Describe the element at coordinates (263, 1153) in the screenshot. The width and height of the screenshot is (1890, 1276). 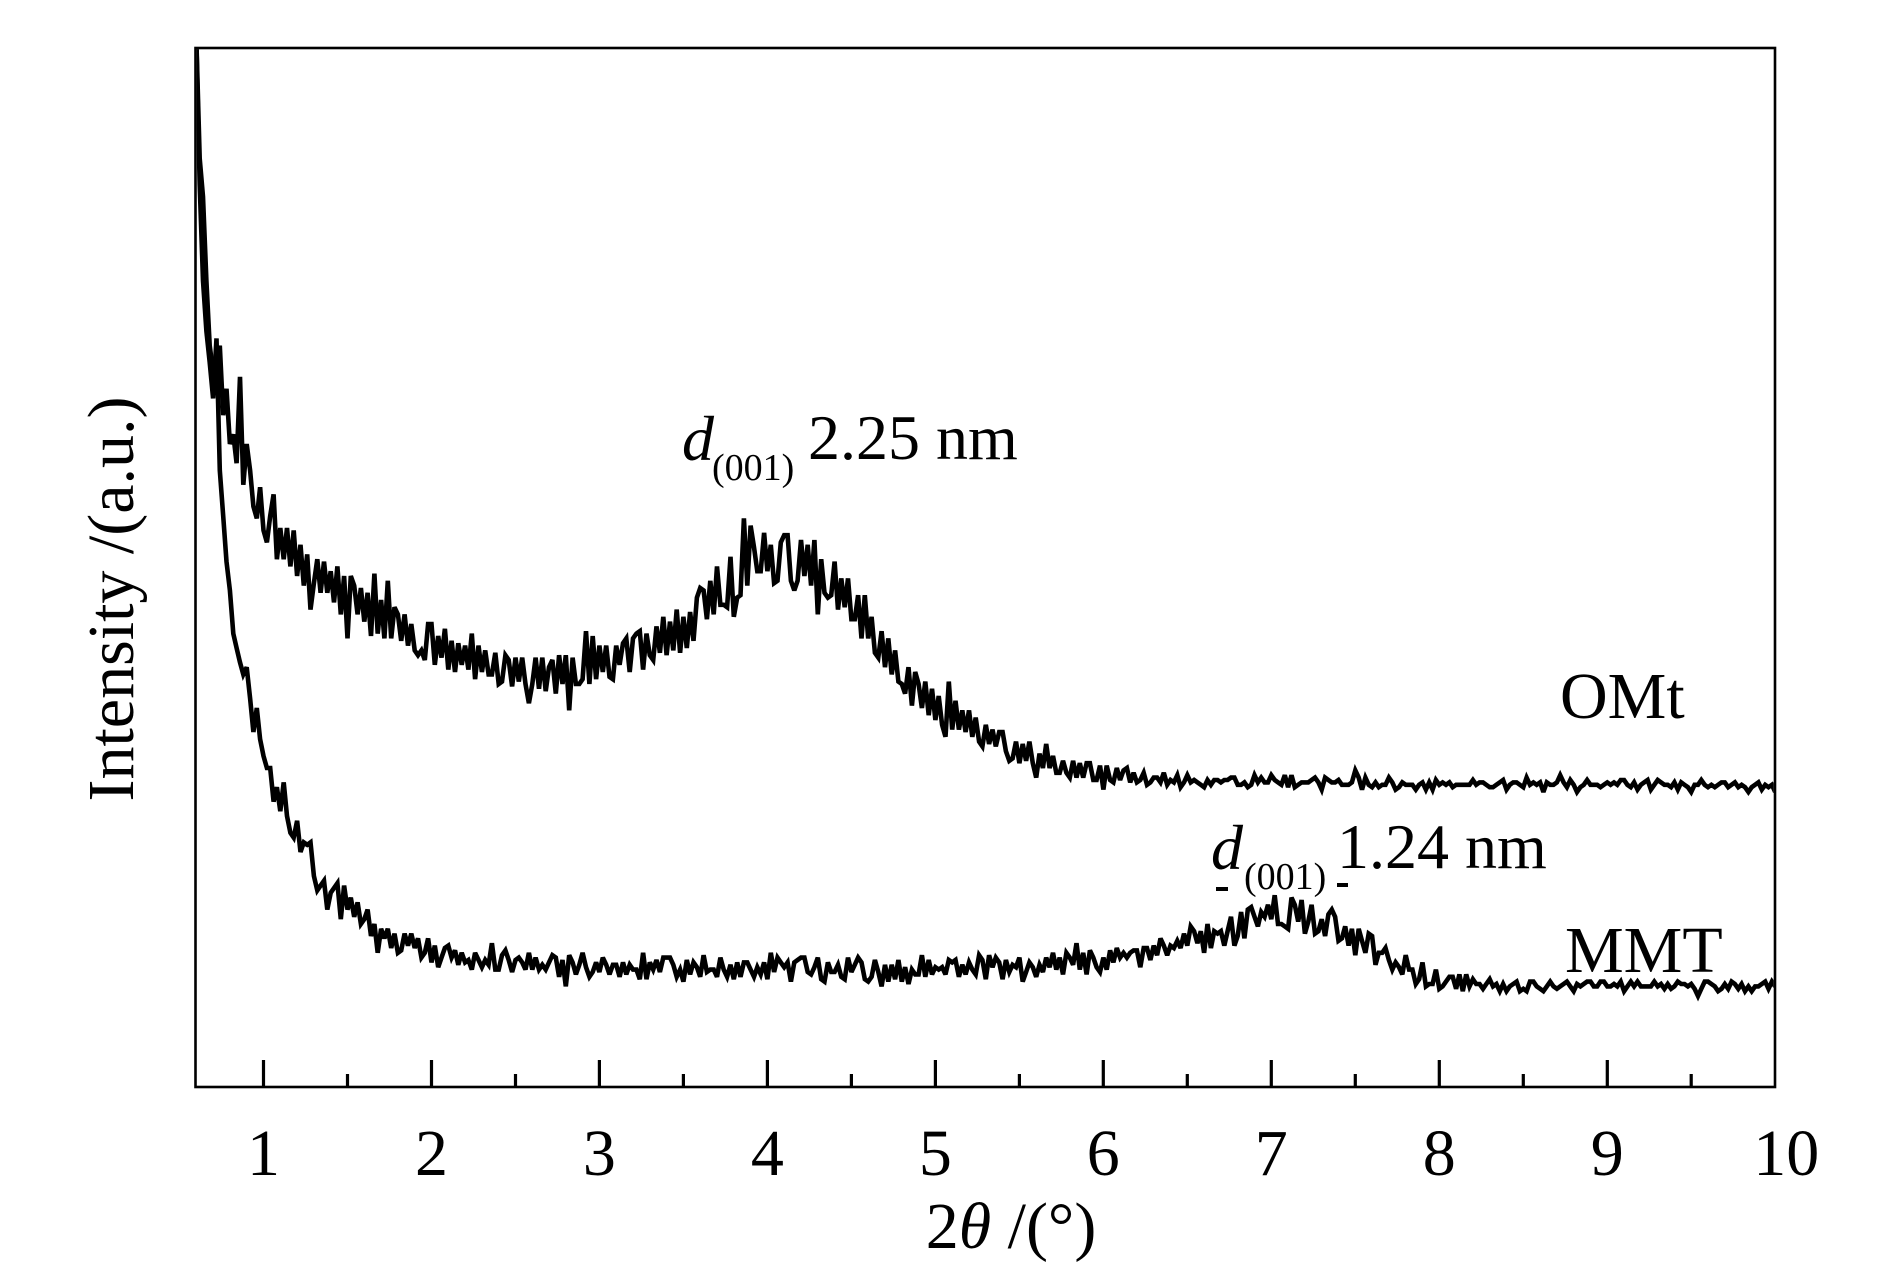
I see `svg-text: 1` at that location.